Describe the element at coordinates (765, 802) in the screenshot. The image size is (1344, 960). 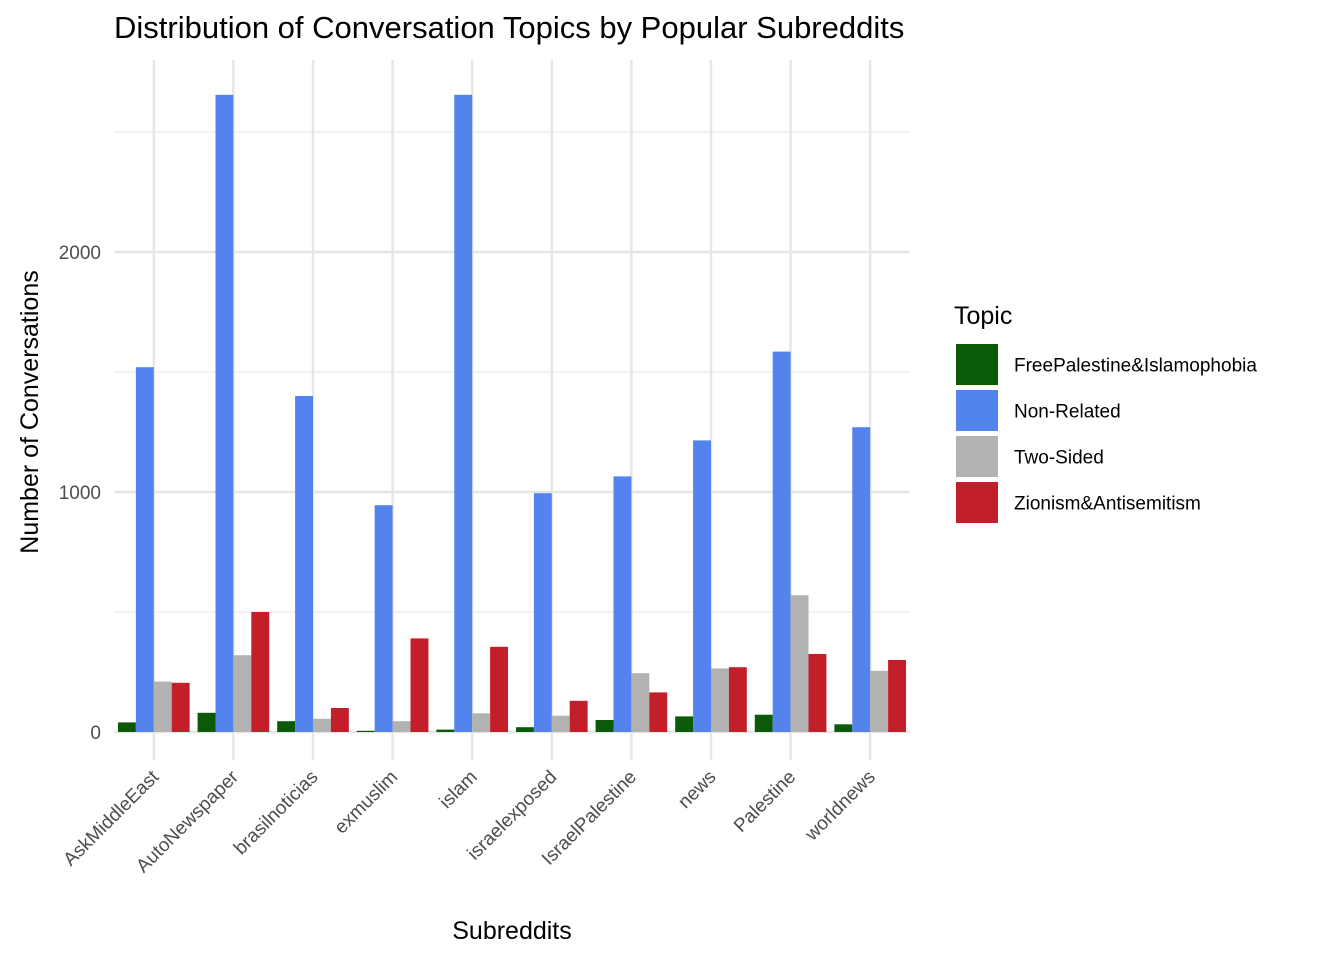
I see `x-tick-label: Palestine` at that location.